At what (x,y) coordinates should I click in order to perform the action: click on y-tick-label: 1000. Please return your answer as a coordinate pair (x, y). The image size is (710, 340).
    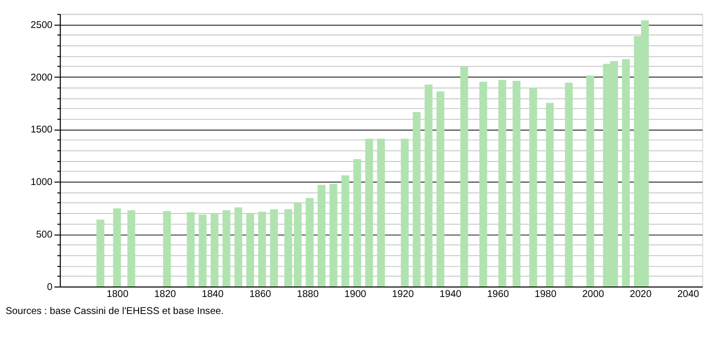
    Looking at the image, I should click on (42, 182).